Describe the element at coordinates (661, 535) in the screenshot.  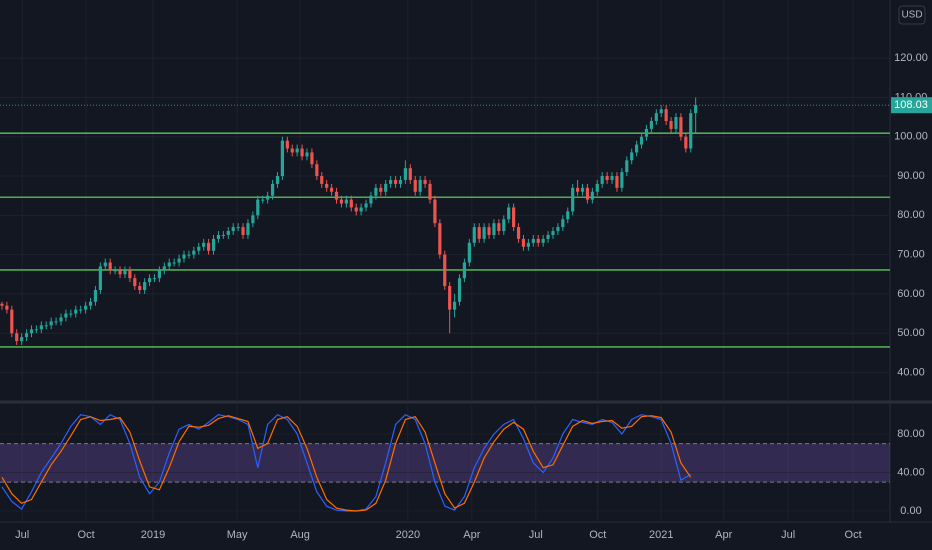
I see `x-tick-label: 2021` at that location.